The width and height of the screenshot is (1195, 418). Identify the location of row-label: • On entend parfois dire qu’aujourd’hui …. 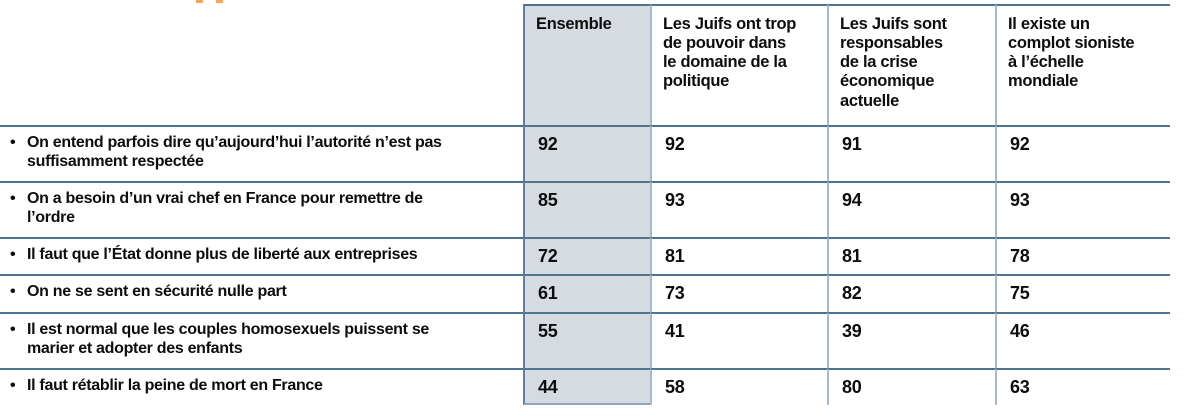
(261, 153).